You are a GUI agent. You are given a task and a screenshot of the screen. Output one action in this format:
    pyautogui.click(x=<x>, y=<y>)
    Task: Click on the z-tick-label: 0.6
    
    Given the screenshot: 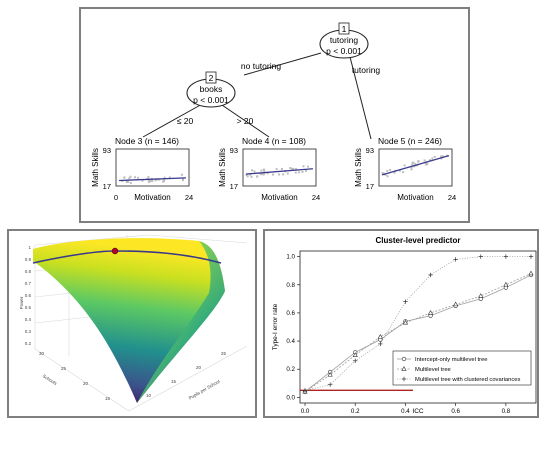 What is the action you would take?
    pyautogui.click(x=28, y=295)
    